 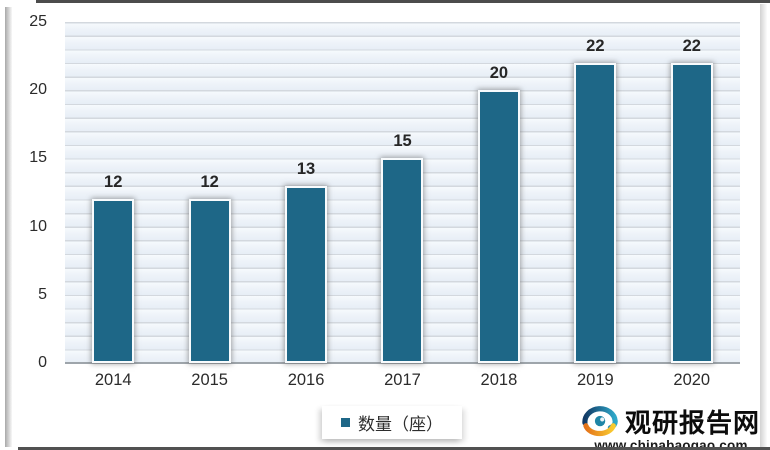 I want to click on bar-2020, so click(x=691, y=212).